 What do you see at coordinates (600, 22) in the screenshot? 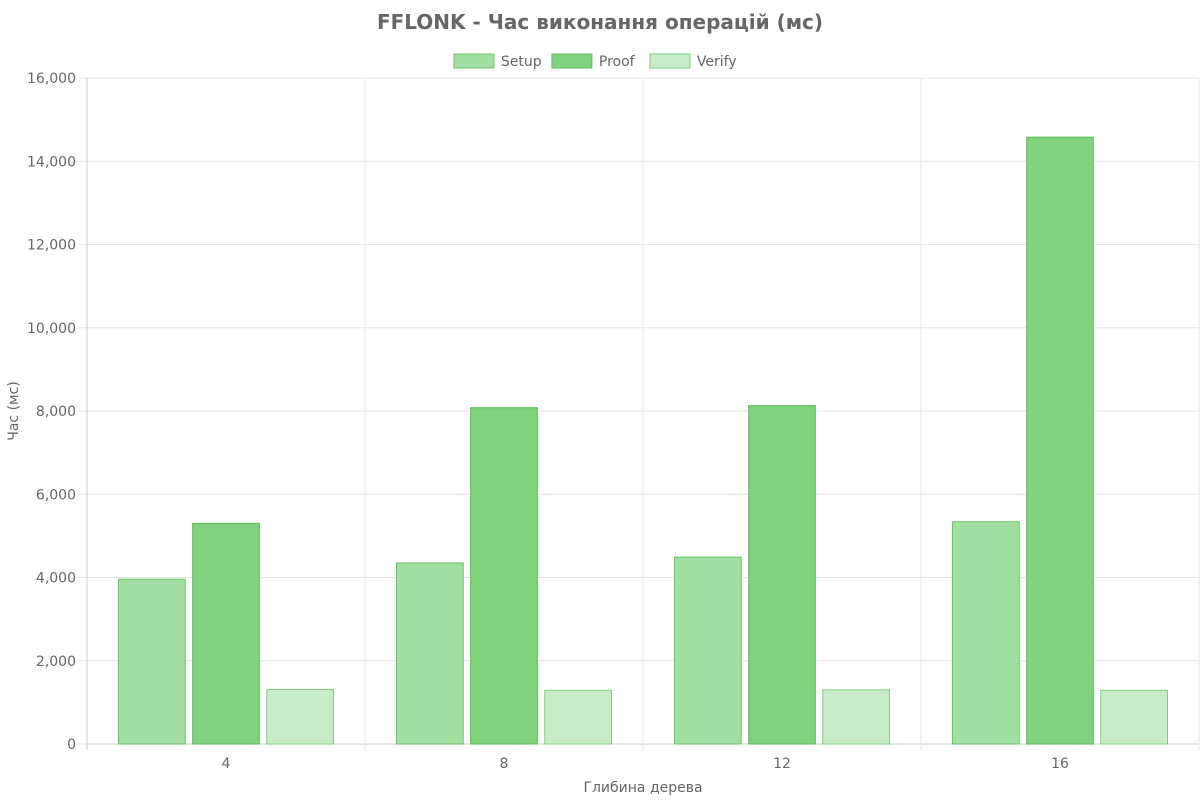
I see `chart-title: FFLONK - Час виконання операцій (мс)` at bounding box center [600, 22].